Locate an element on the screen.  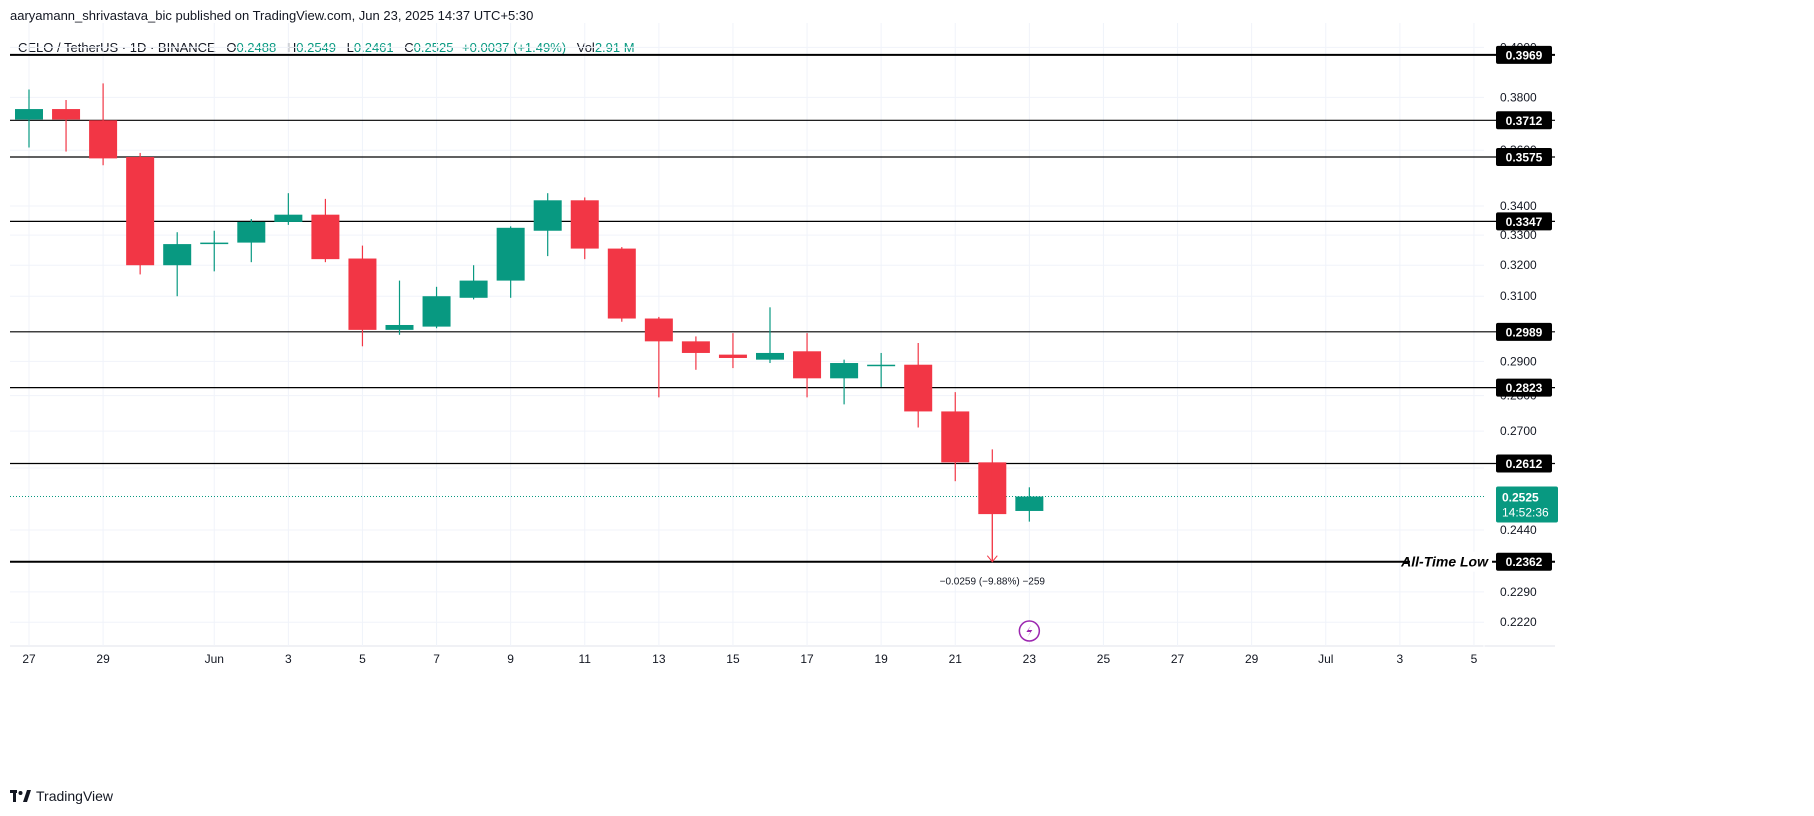
x-tick-label: 11 is located at coordinates (585, 659).